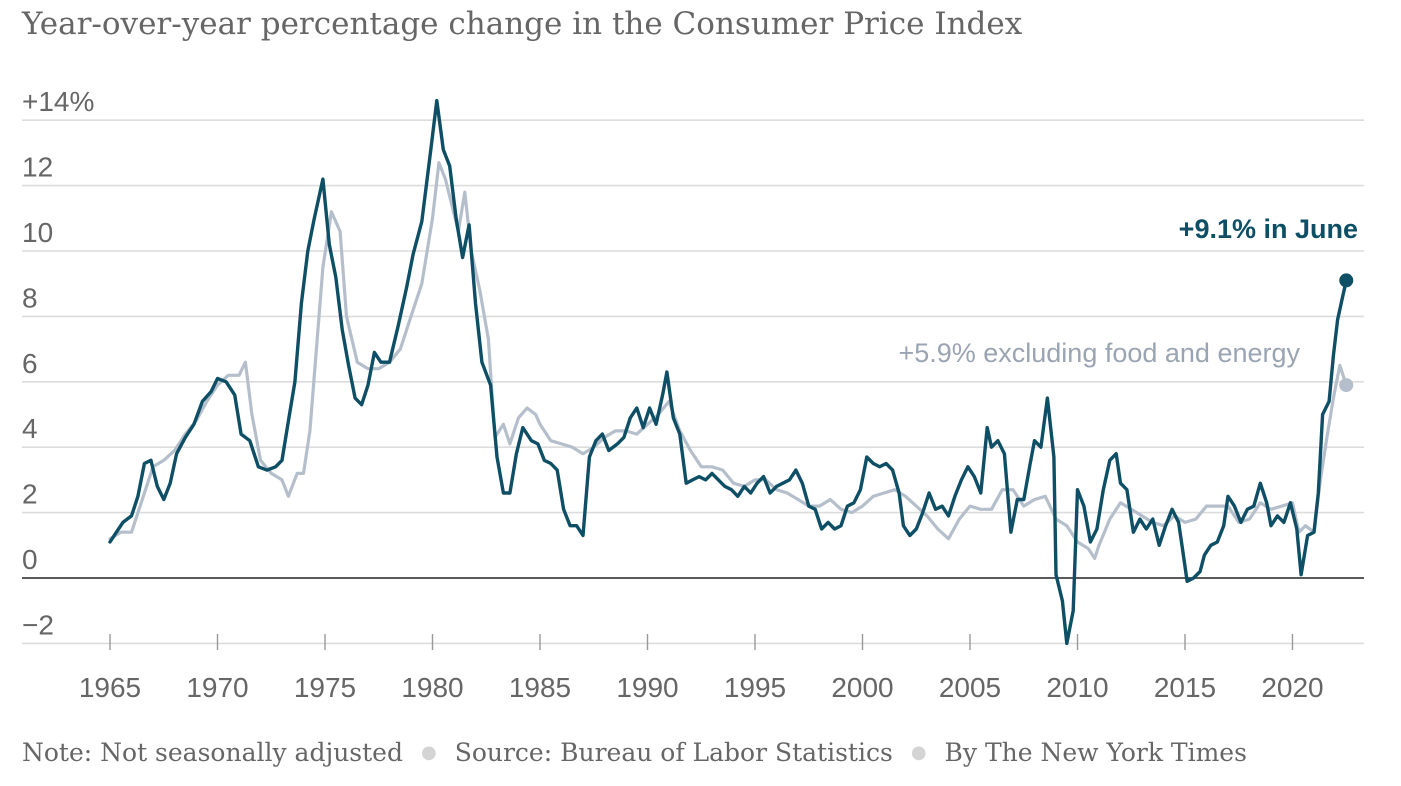  I want to click on y-tick-label: 10, so click(37, 232).